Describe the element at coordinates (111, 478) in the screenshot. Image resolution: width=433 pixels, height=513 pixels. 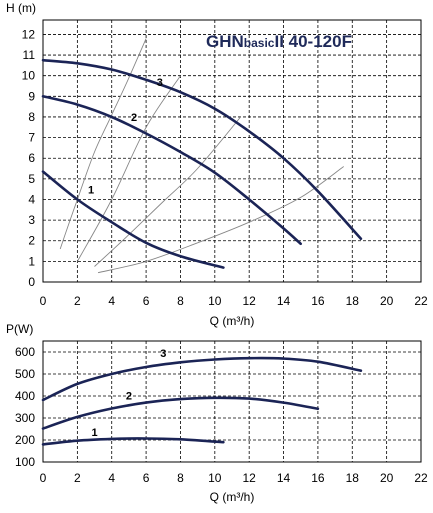
I see `chart-1-x-tick-label: 4` at that location.